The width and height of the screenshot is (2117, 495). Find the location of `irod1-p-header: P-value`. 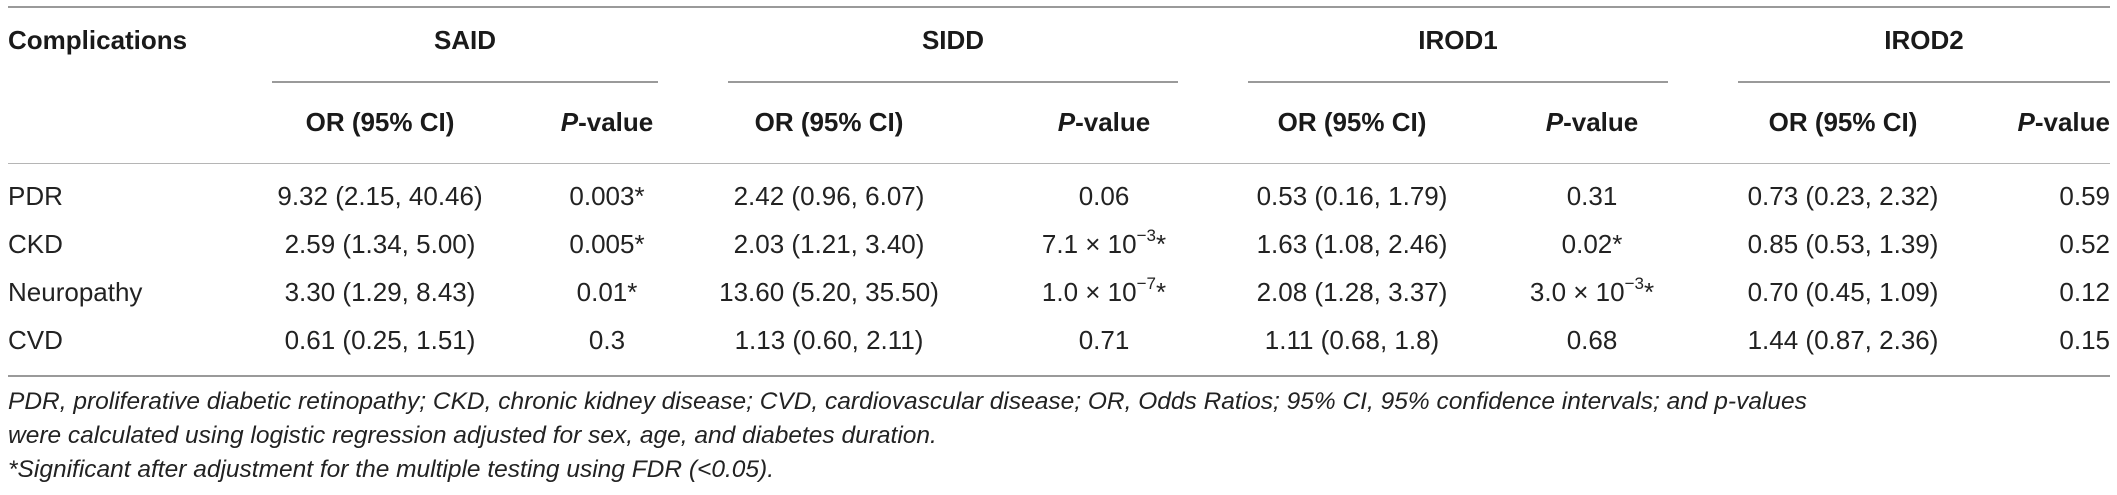

irod1-p-header: P-value is located at coordinates (1592, 122).